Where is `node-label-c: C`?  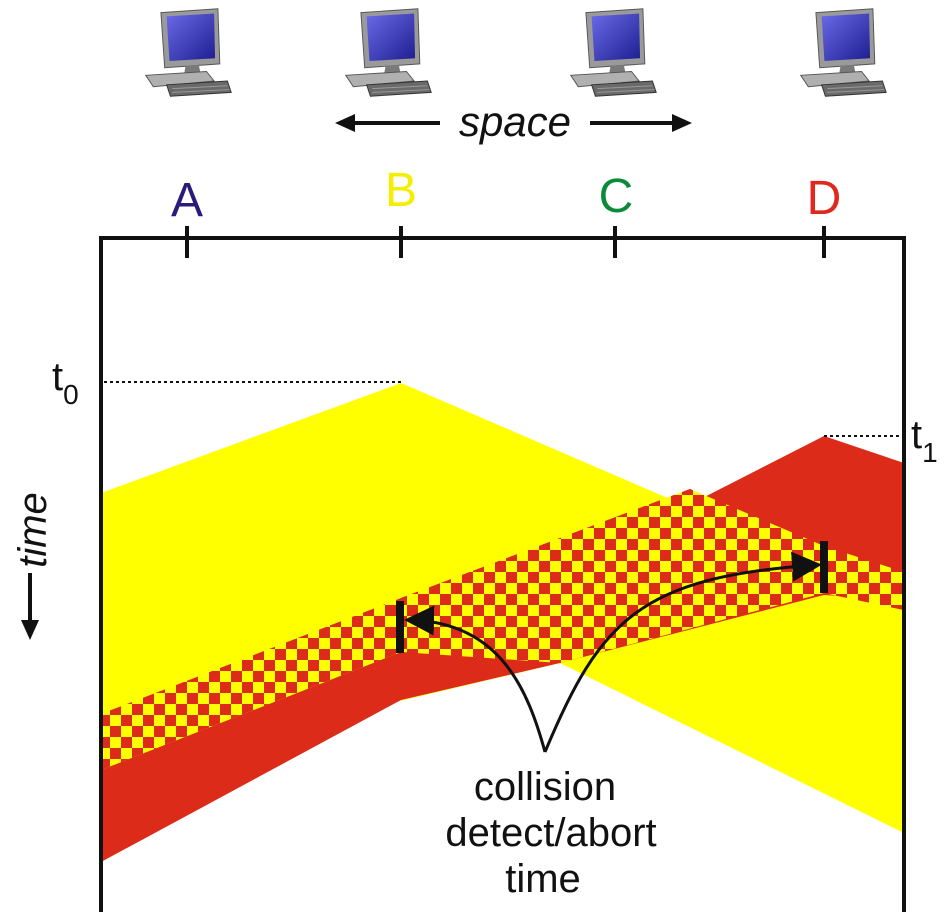 node-label-c: C is located at coordinates (616, 196).